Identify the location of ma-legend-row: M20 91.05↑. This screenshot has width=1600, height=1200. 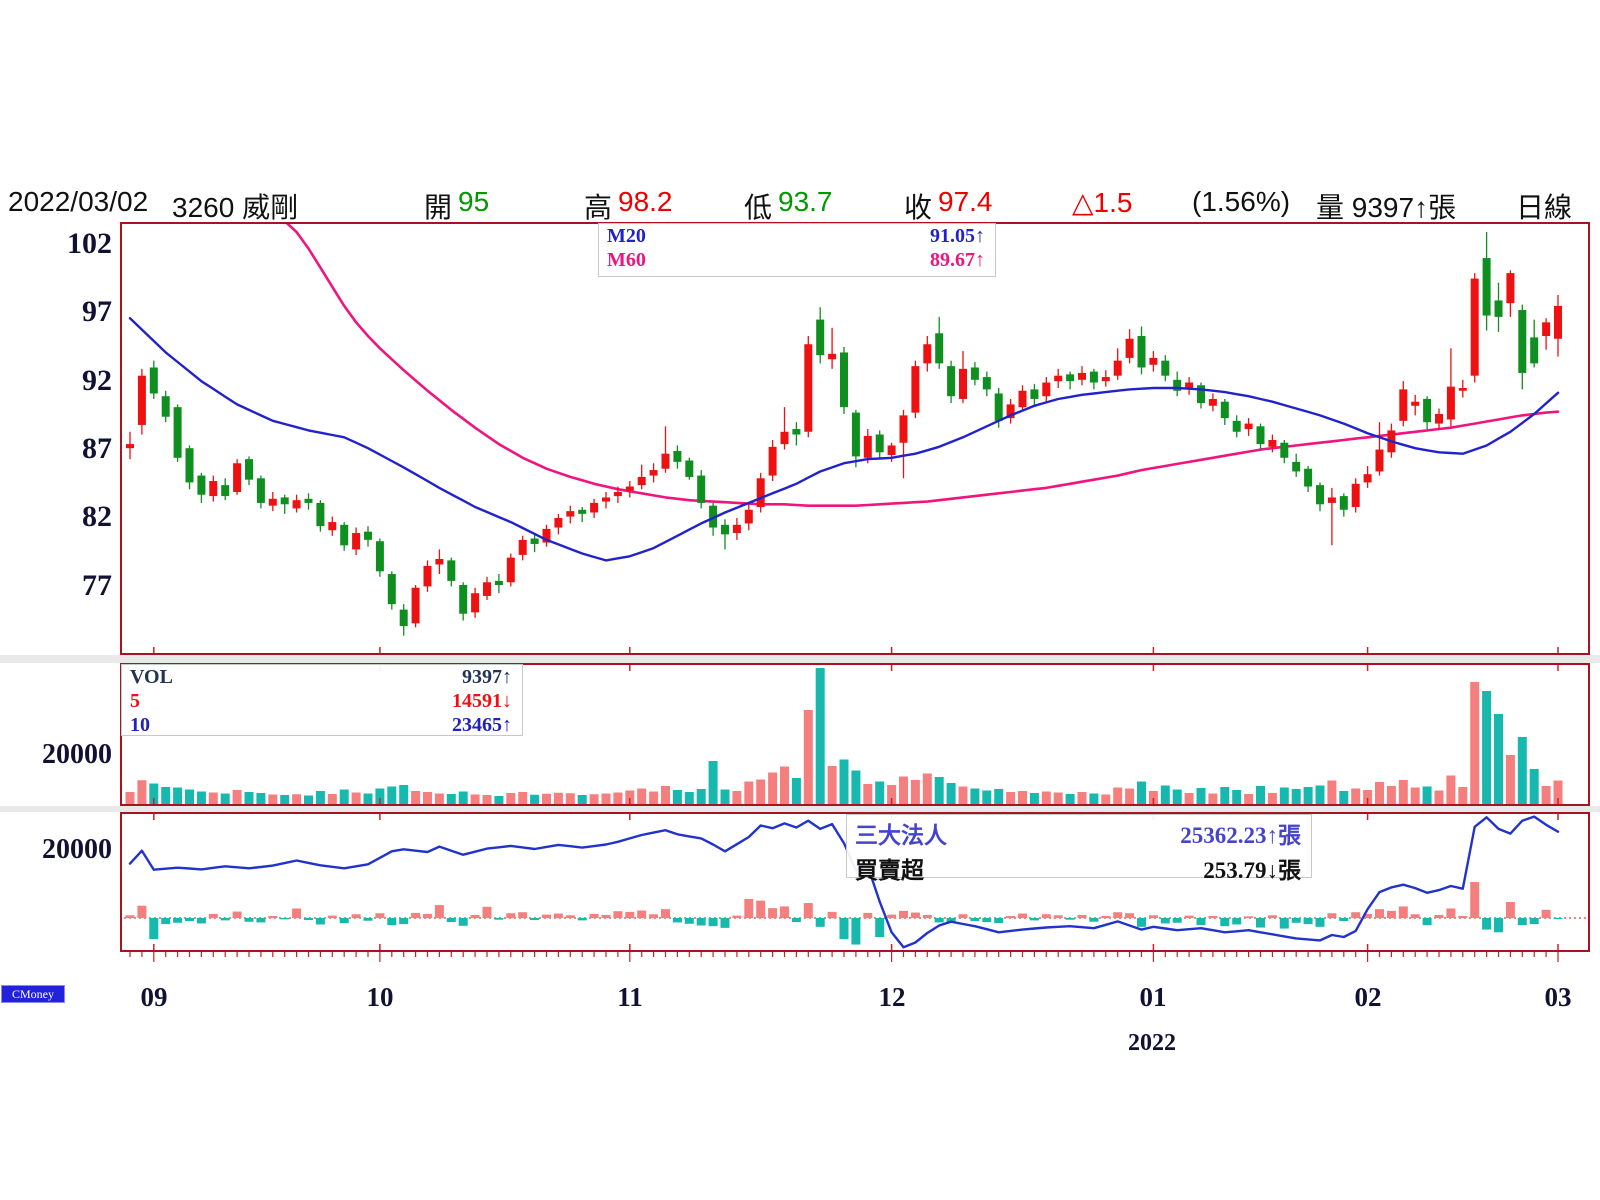
(797, 236).